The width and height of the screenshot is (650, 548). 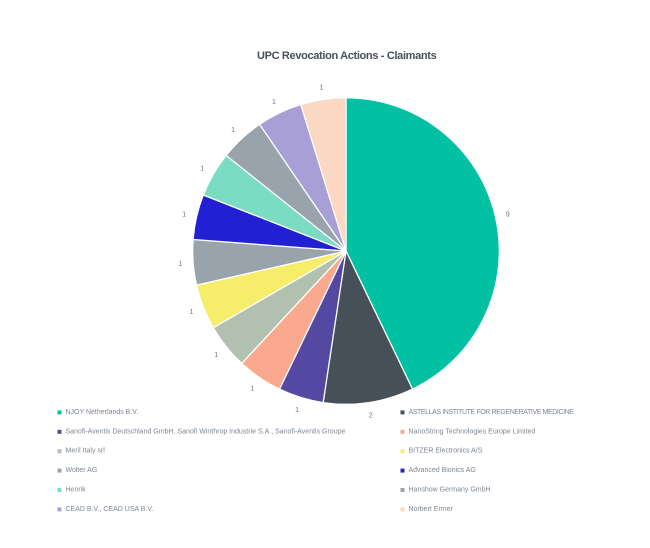 I want to click on svg-text: Norbert Ermer, so click(x=431, y=509).